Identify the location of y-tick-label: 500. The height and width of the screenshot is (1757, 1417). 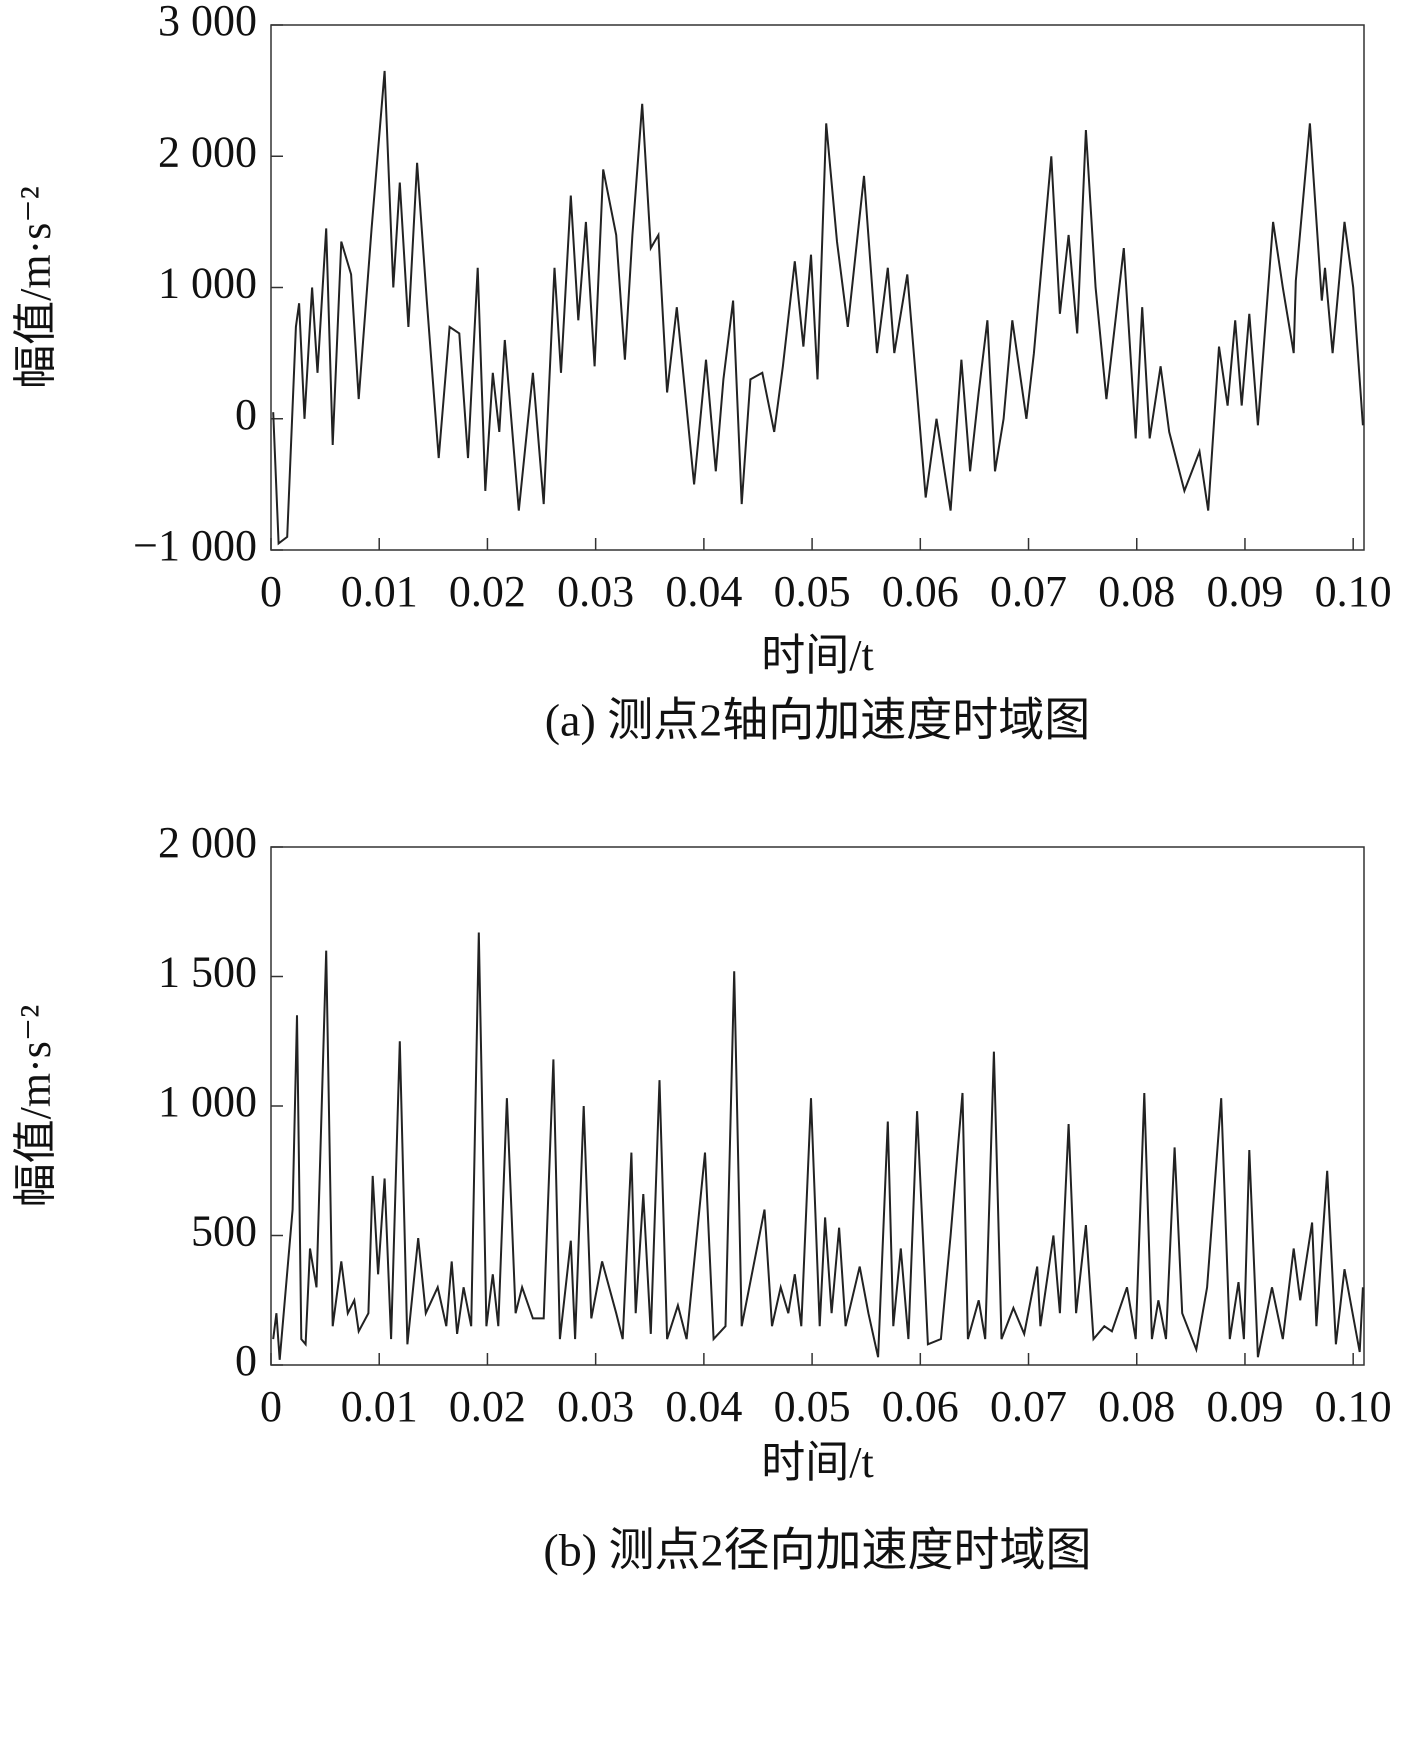
(224, 1231).